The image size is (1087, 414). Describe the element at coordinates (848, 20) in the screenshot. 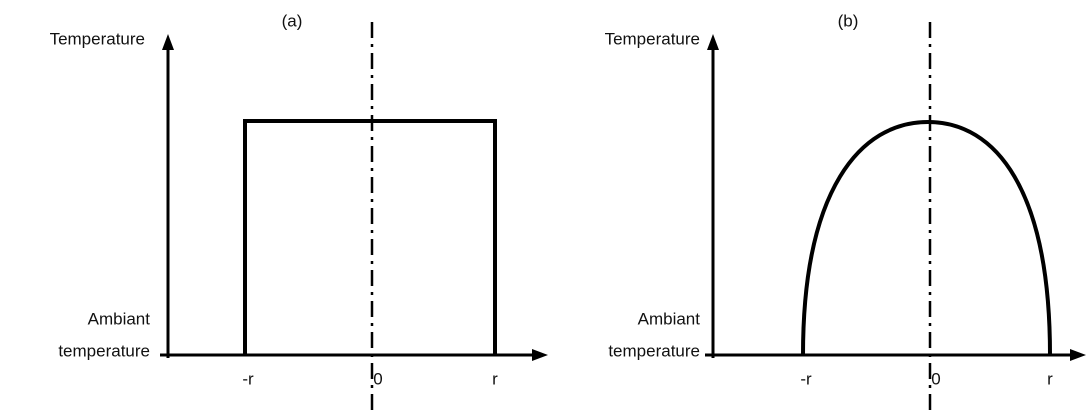

I see `panel-label: (b)` at that location.